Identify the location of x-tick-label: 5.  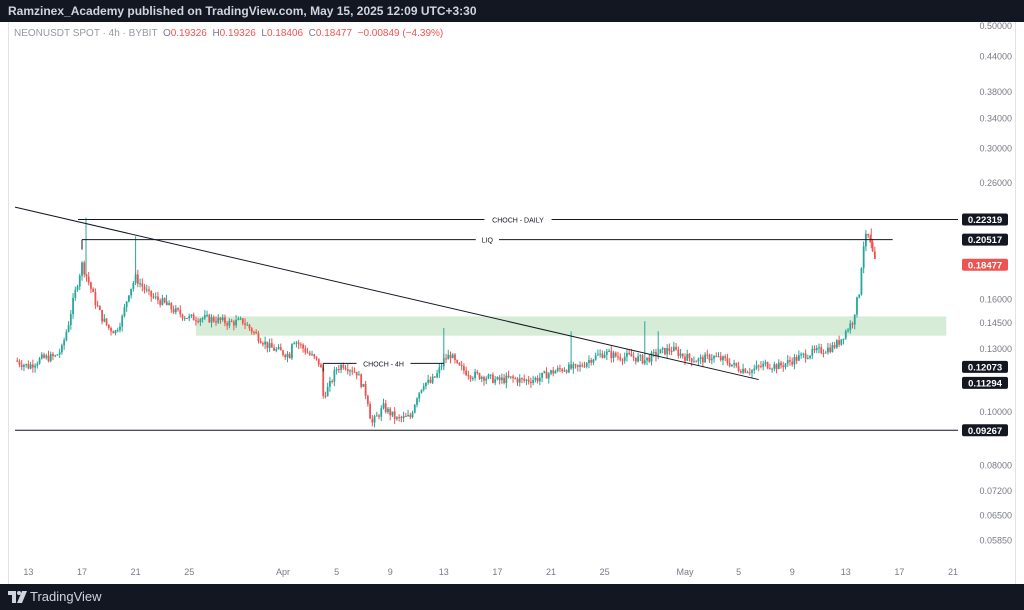
(336, 572).